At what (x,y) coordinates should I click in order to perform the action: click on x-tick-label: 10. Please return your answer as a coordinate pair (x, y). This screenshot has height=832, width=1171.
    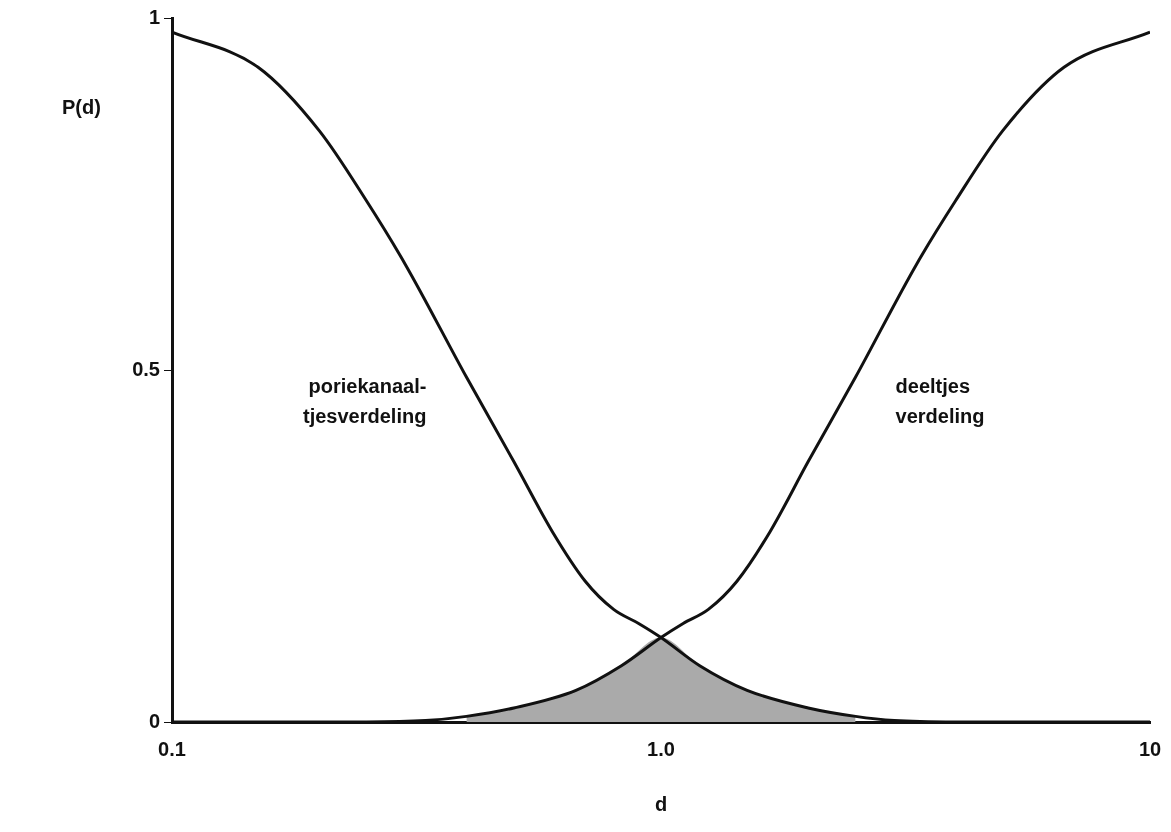
    Looking at the image, I should click on (1150, 748).